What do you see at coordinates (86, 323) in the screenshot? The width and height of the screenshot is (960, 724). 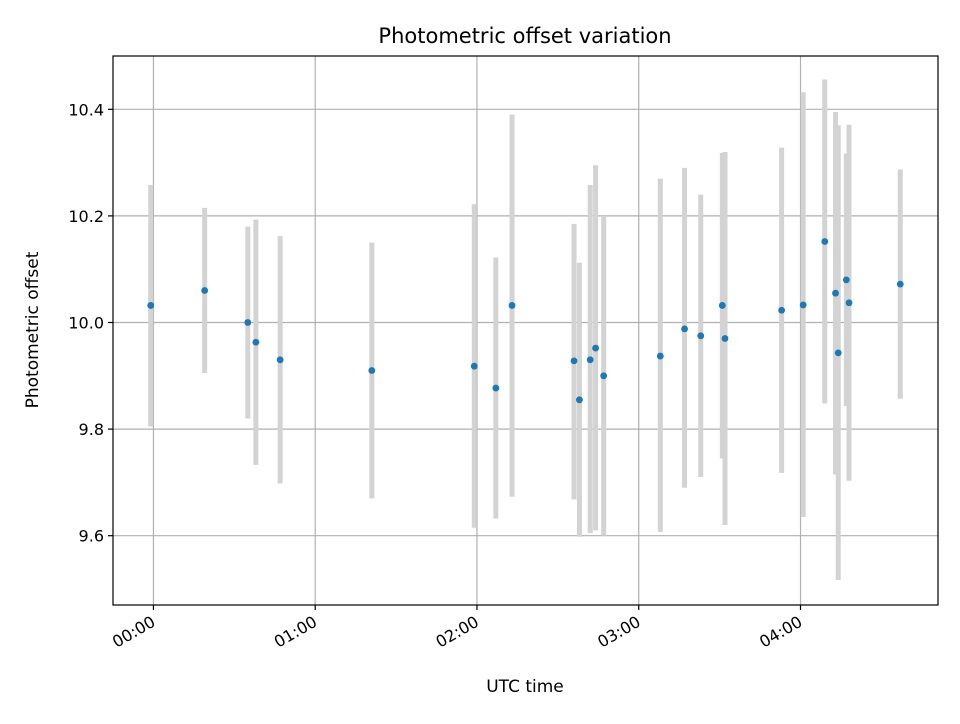 I see `y-tick-label: 10.0` at bounding box center [86, 323].